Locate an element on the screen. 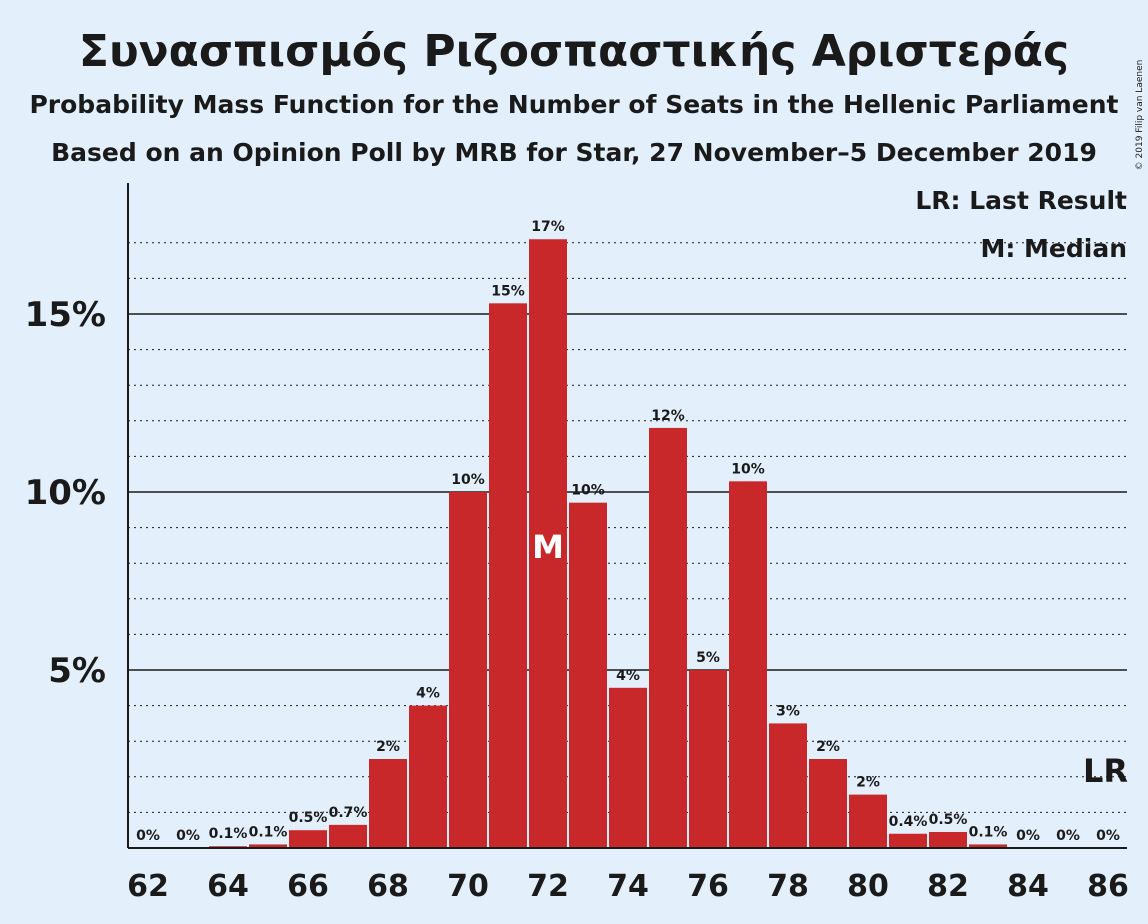 The width and height of the screenshot is (1148, 924). median-marker: M is located at coordinates (548, 547).